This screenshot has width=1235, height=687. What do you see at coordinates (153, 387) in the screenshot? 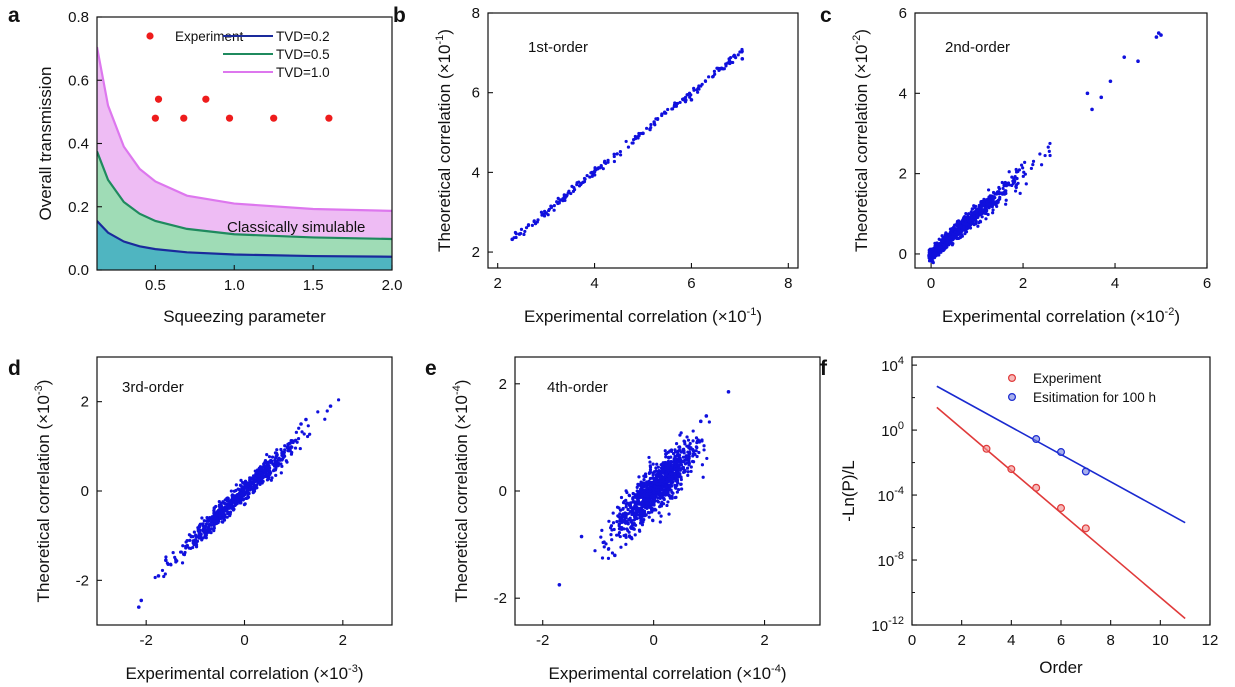
I see `order-label: 3rd-order` at bounding box center [153, 387].